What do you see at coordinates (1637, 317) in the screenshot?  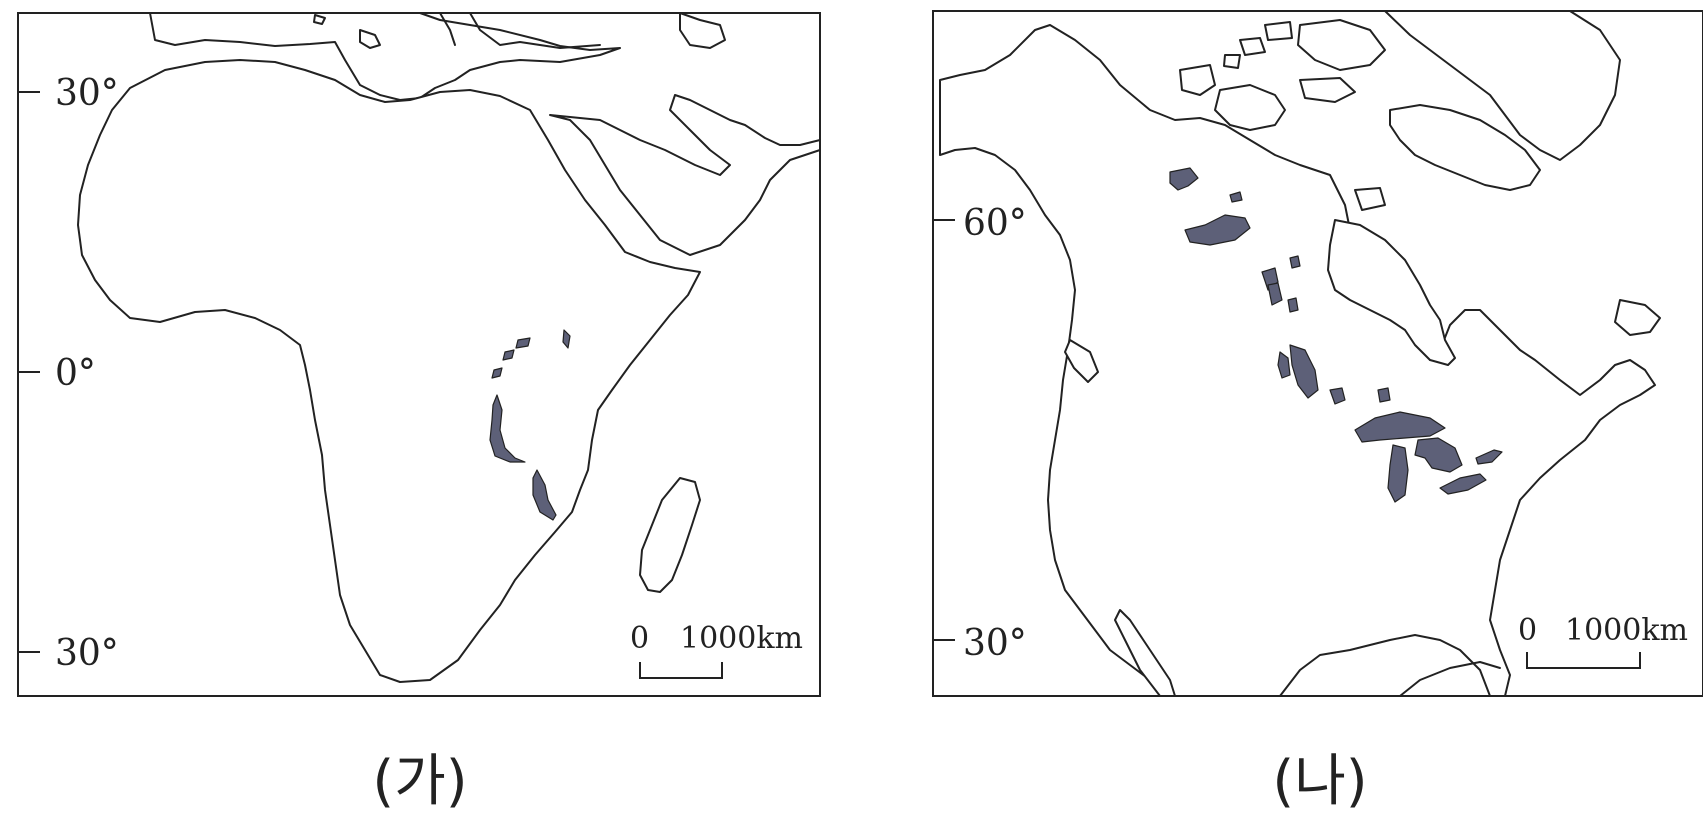 I see `island-newfoundland` at bounding box center [1637, 317].